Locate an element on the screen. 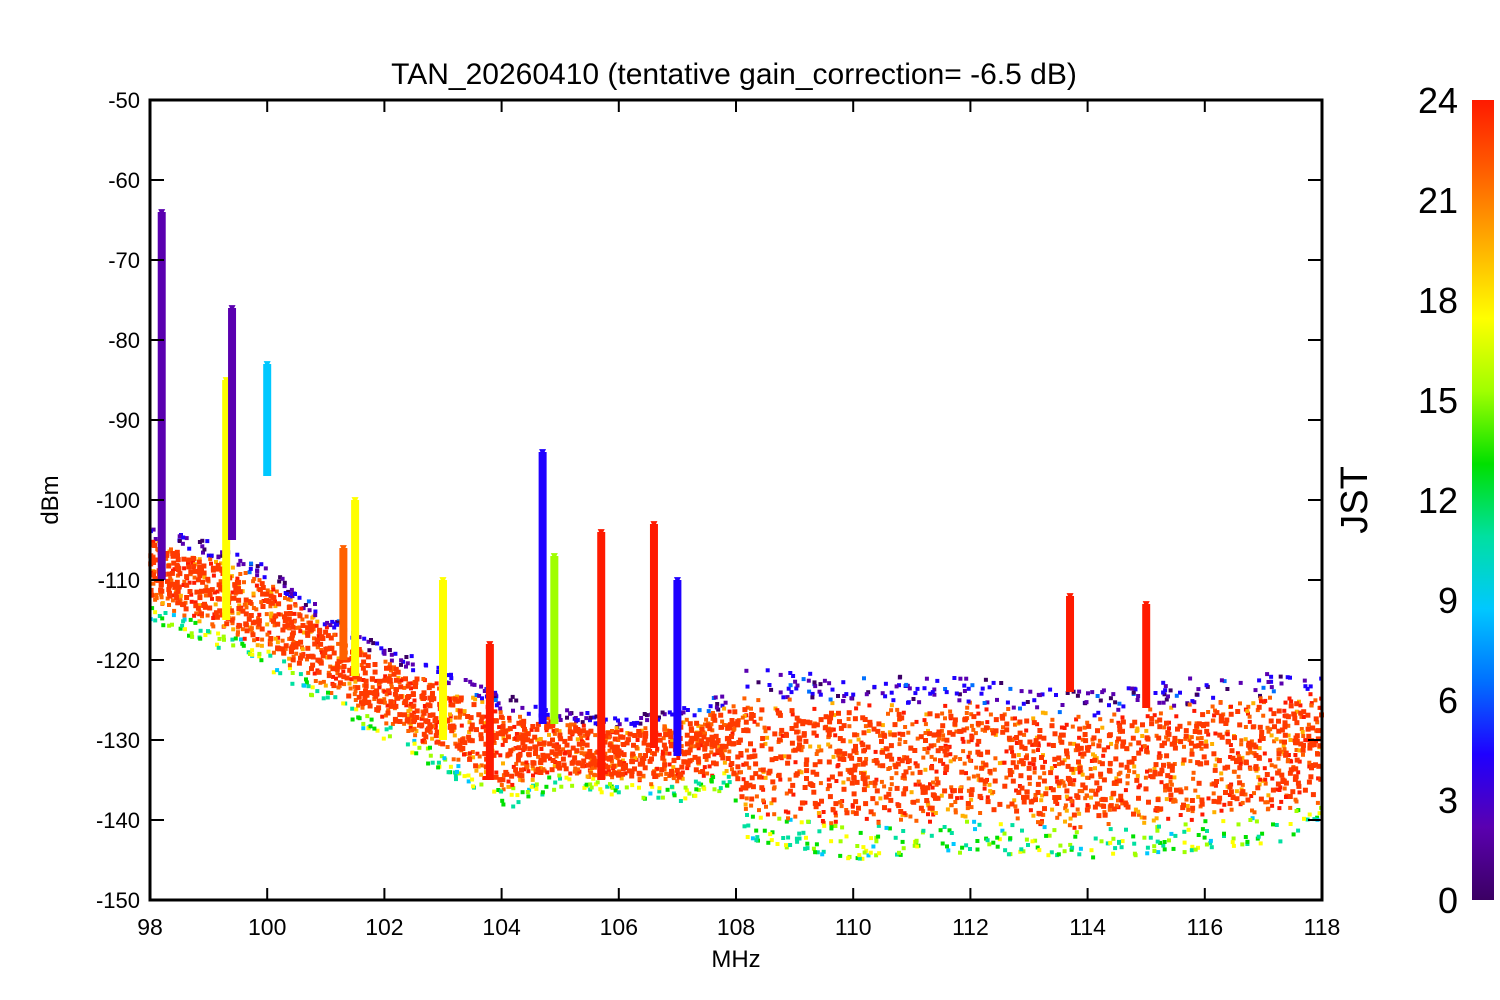 The height and width of the screenshot is (1000, 1500). colorbar-tick-label: 3 is located at coordinates (1448, 800).